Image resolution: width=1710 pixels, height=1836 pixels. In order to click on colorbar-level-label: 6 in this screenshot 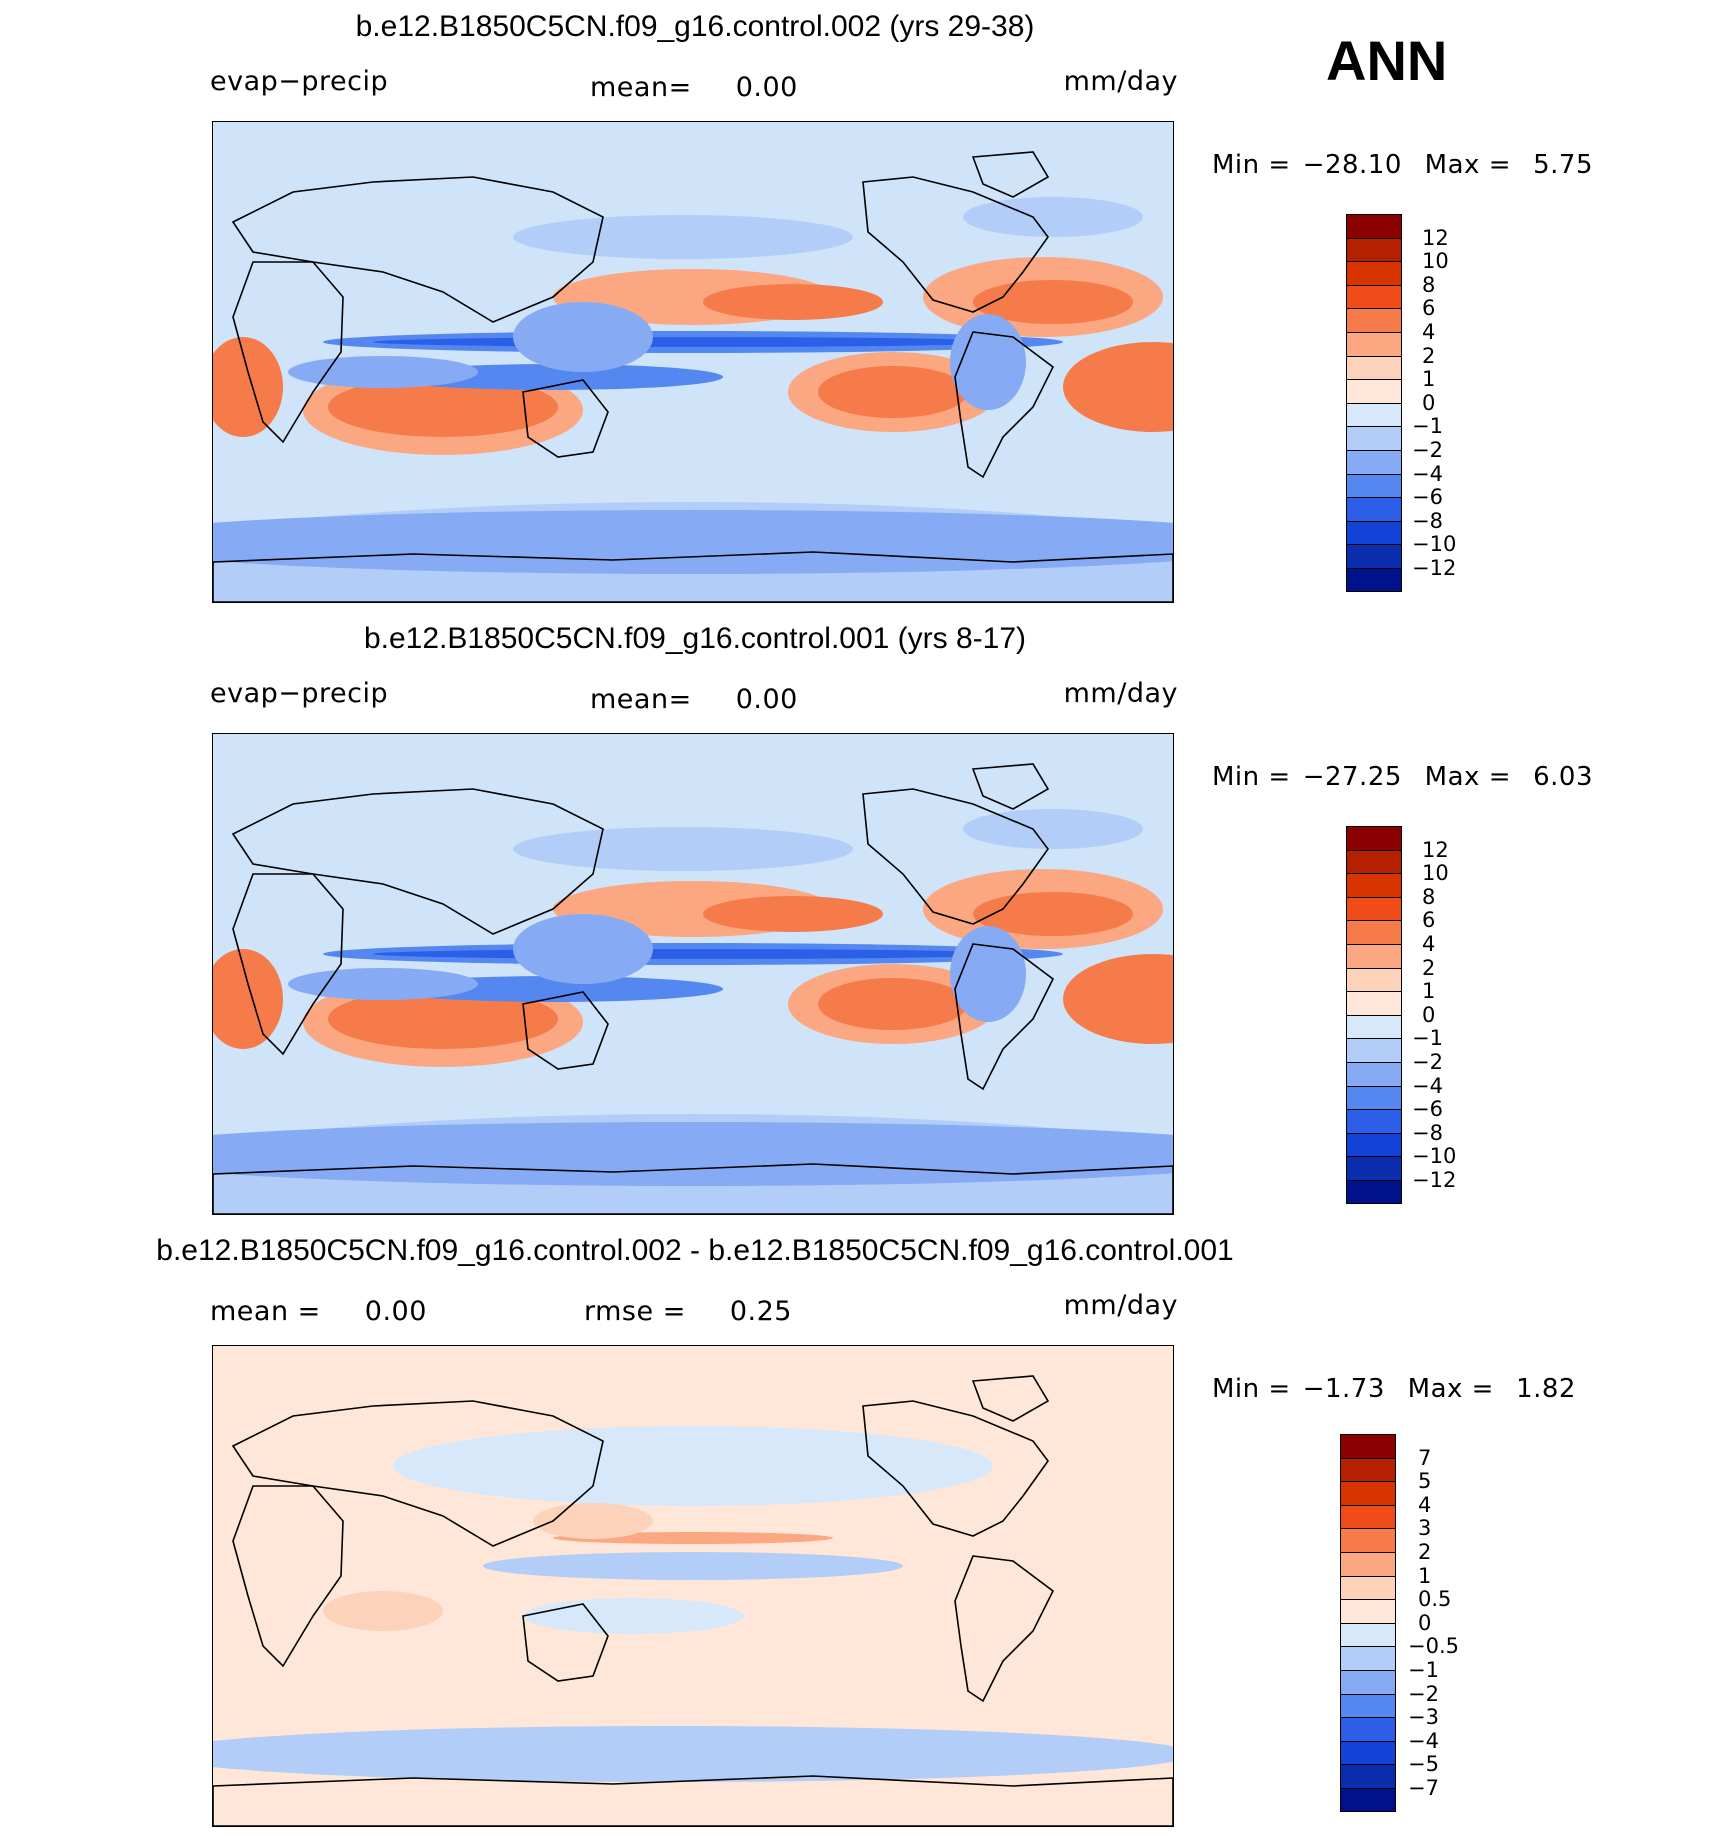, I will do `click(1429, 920)`.